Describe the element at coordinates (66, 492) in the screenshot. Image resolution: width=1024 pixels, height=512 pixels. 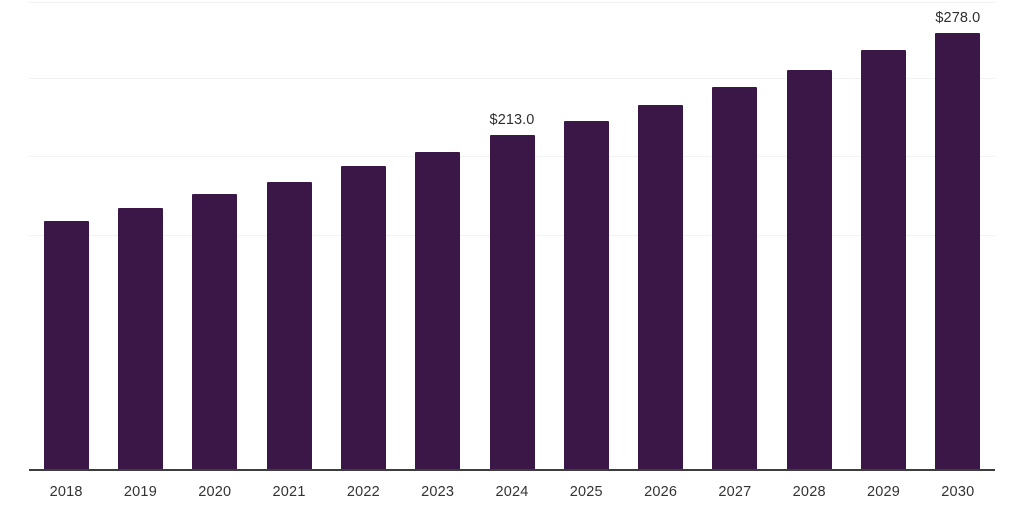
I see `x-tick-label-2018: 2018` at that location.